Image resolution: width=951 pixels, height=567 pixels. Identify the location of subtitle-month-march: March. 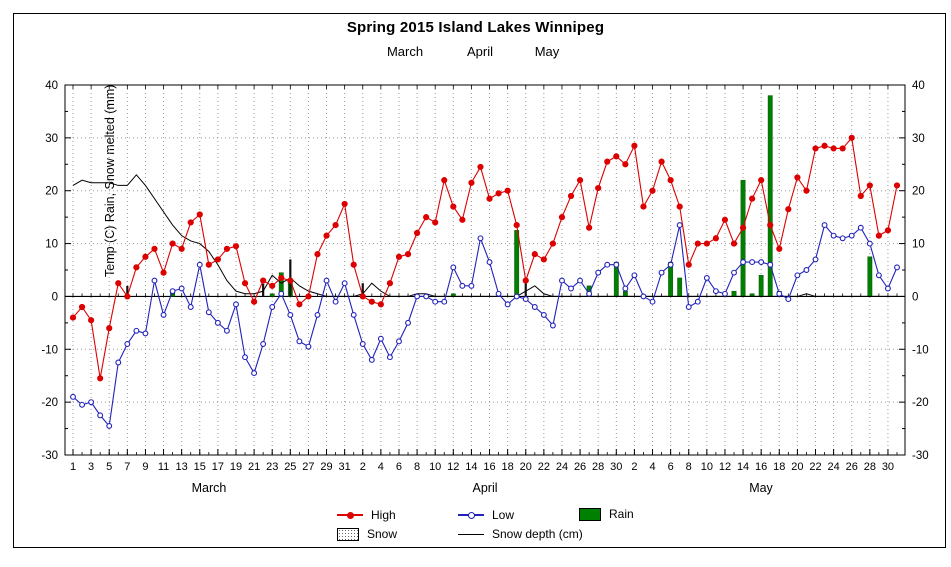
(405, 51).